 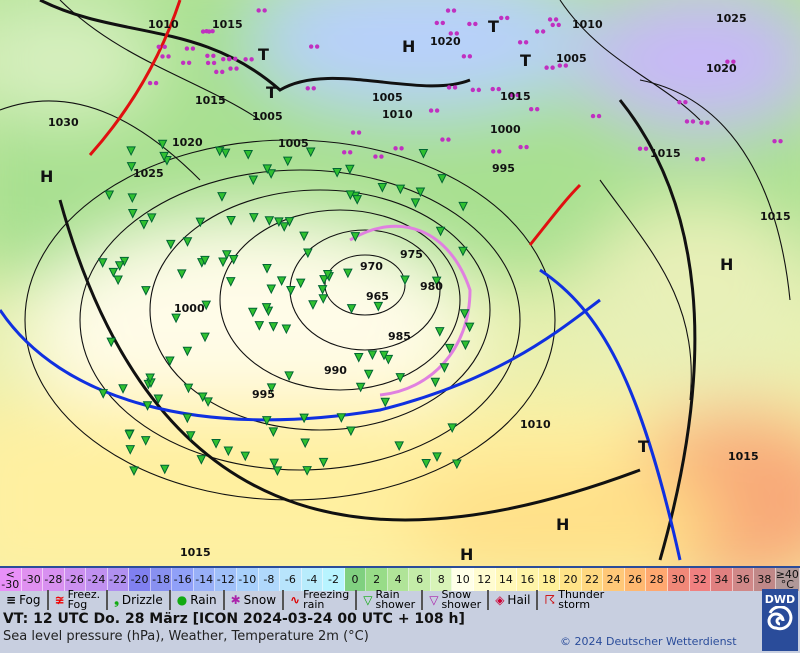 What do you see at coordinates (485, 579) in the screenshot?
I see `scale-cell: 12` at bounding box center [485, 579].